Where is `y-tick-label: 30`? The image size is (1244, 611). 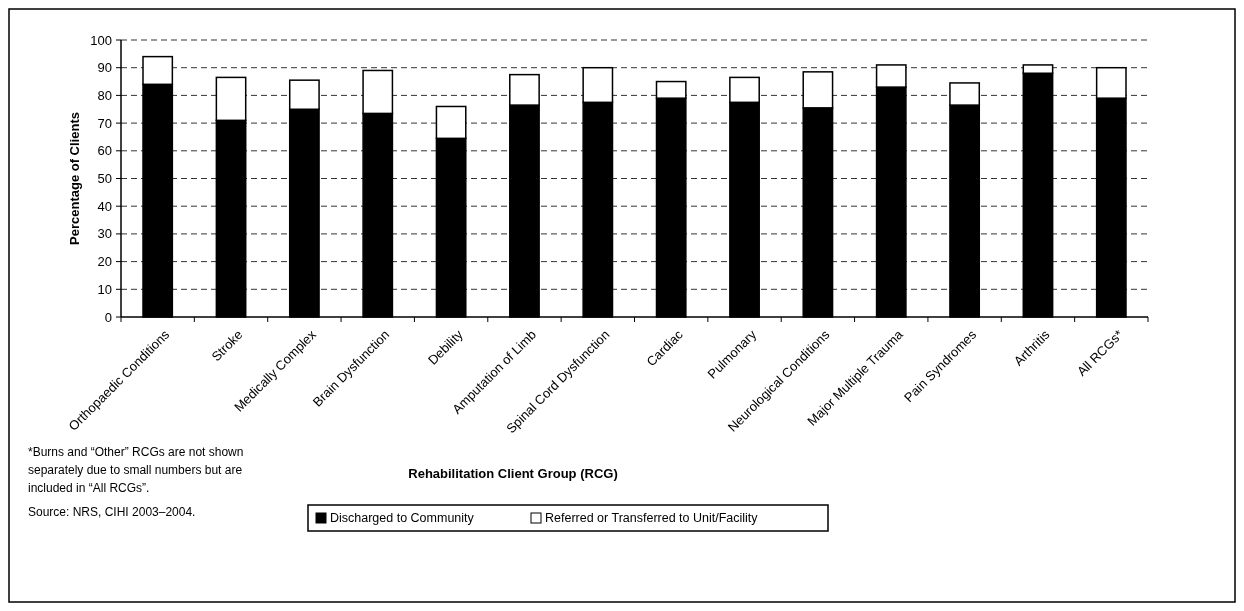
y-tick-label: 30 is located at coordinates (104, 234).